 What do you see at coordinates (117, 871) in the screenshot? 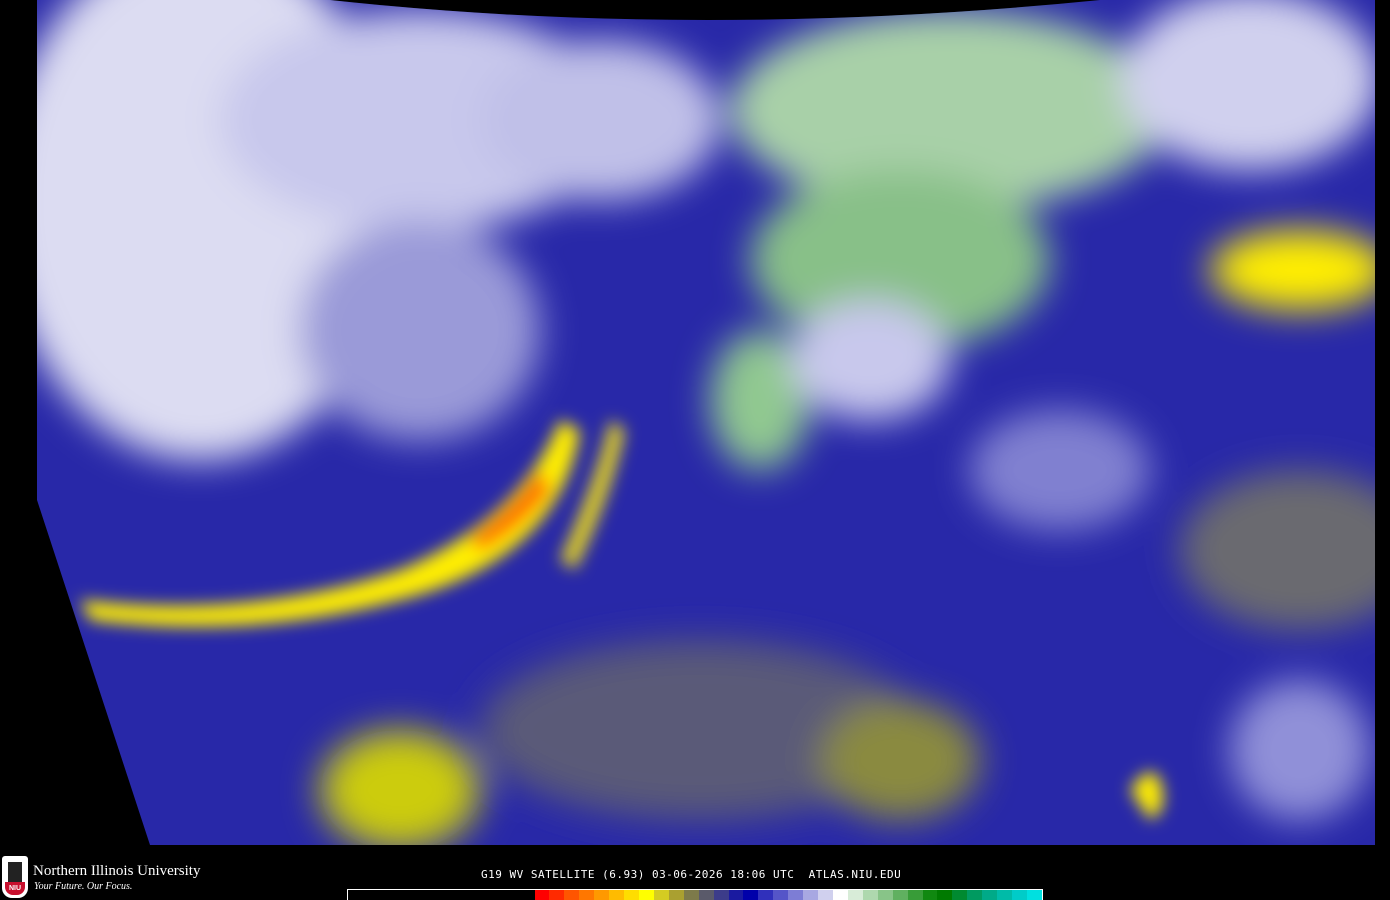
I see `university-name: Northern Illinois University` at bounding box center [117, 871].